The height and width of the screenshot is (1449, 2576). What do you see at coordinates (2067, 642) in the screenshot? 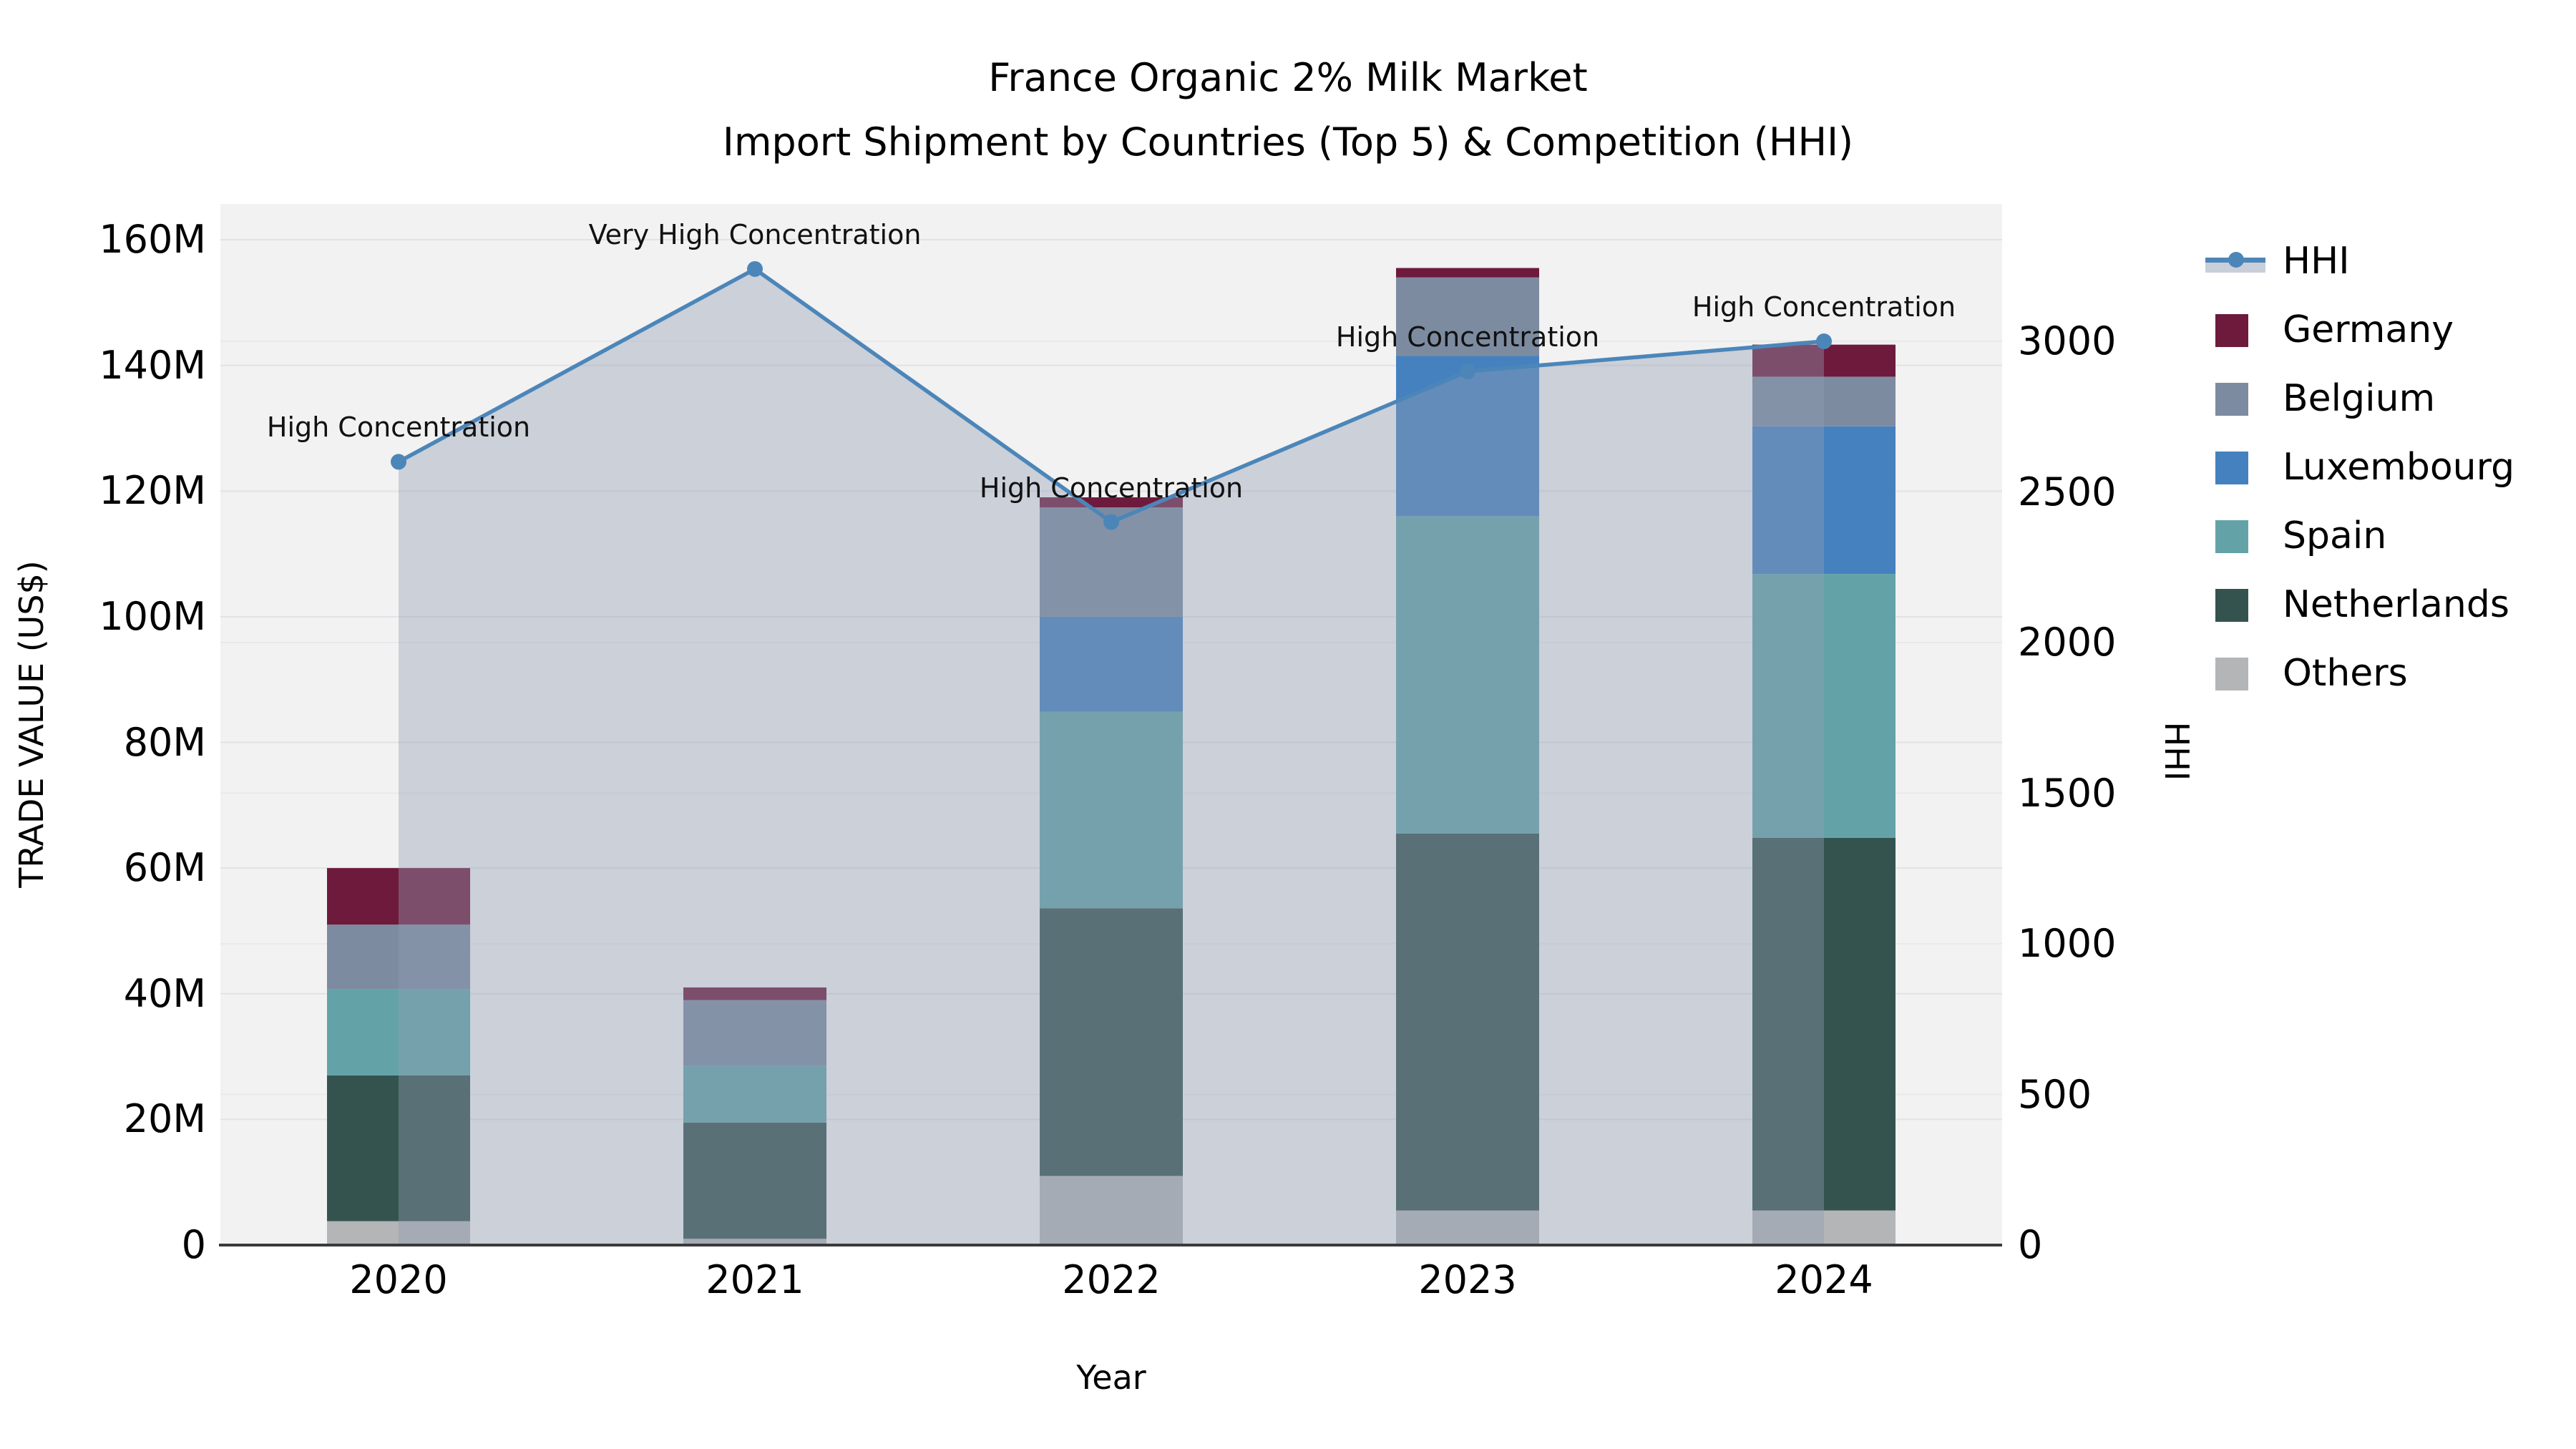
I see `right-tick-label: 2000` at bounding box center [2067, 642].